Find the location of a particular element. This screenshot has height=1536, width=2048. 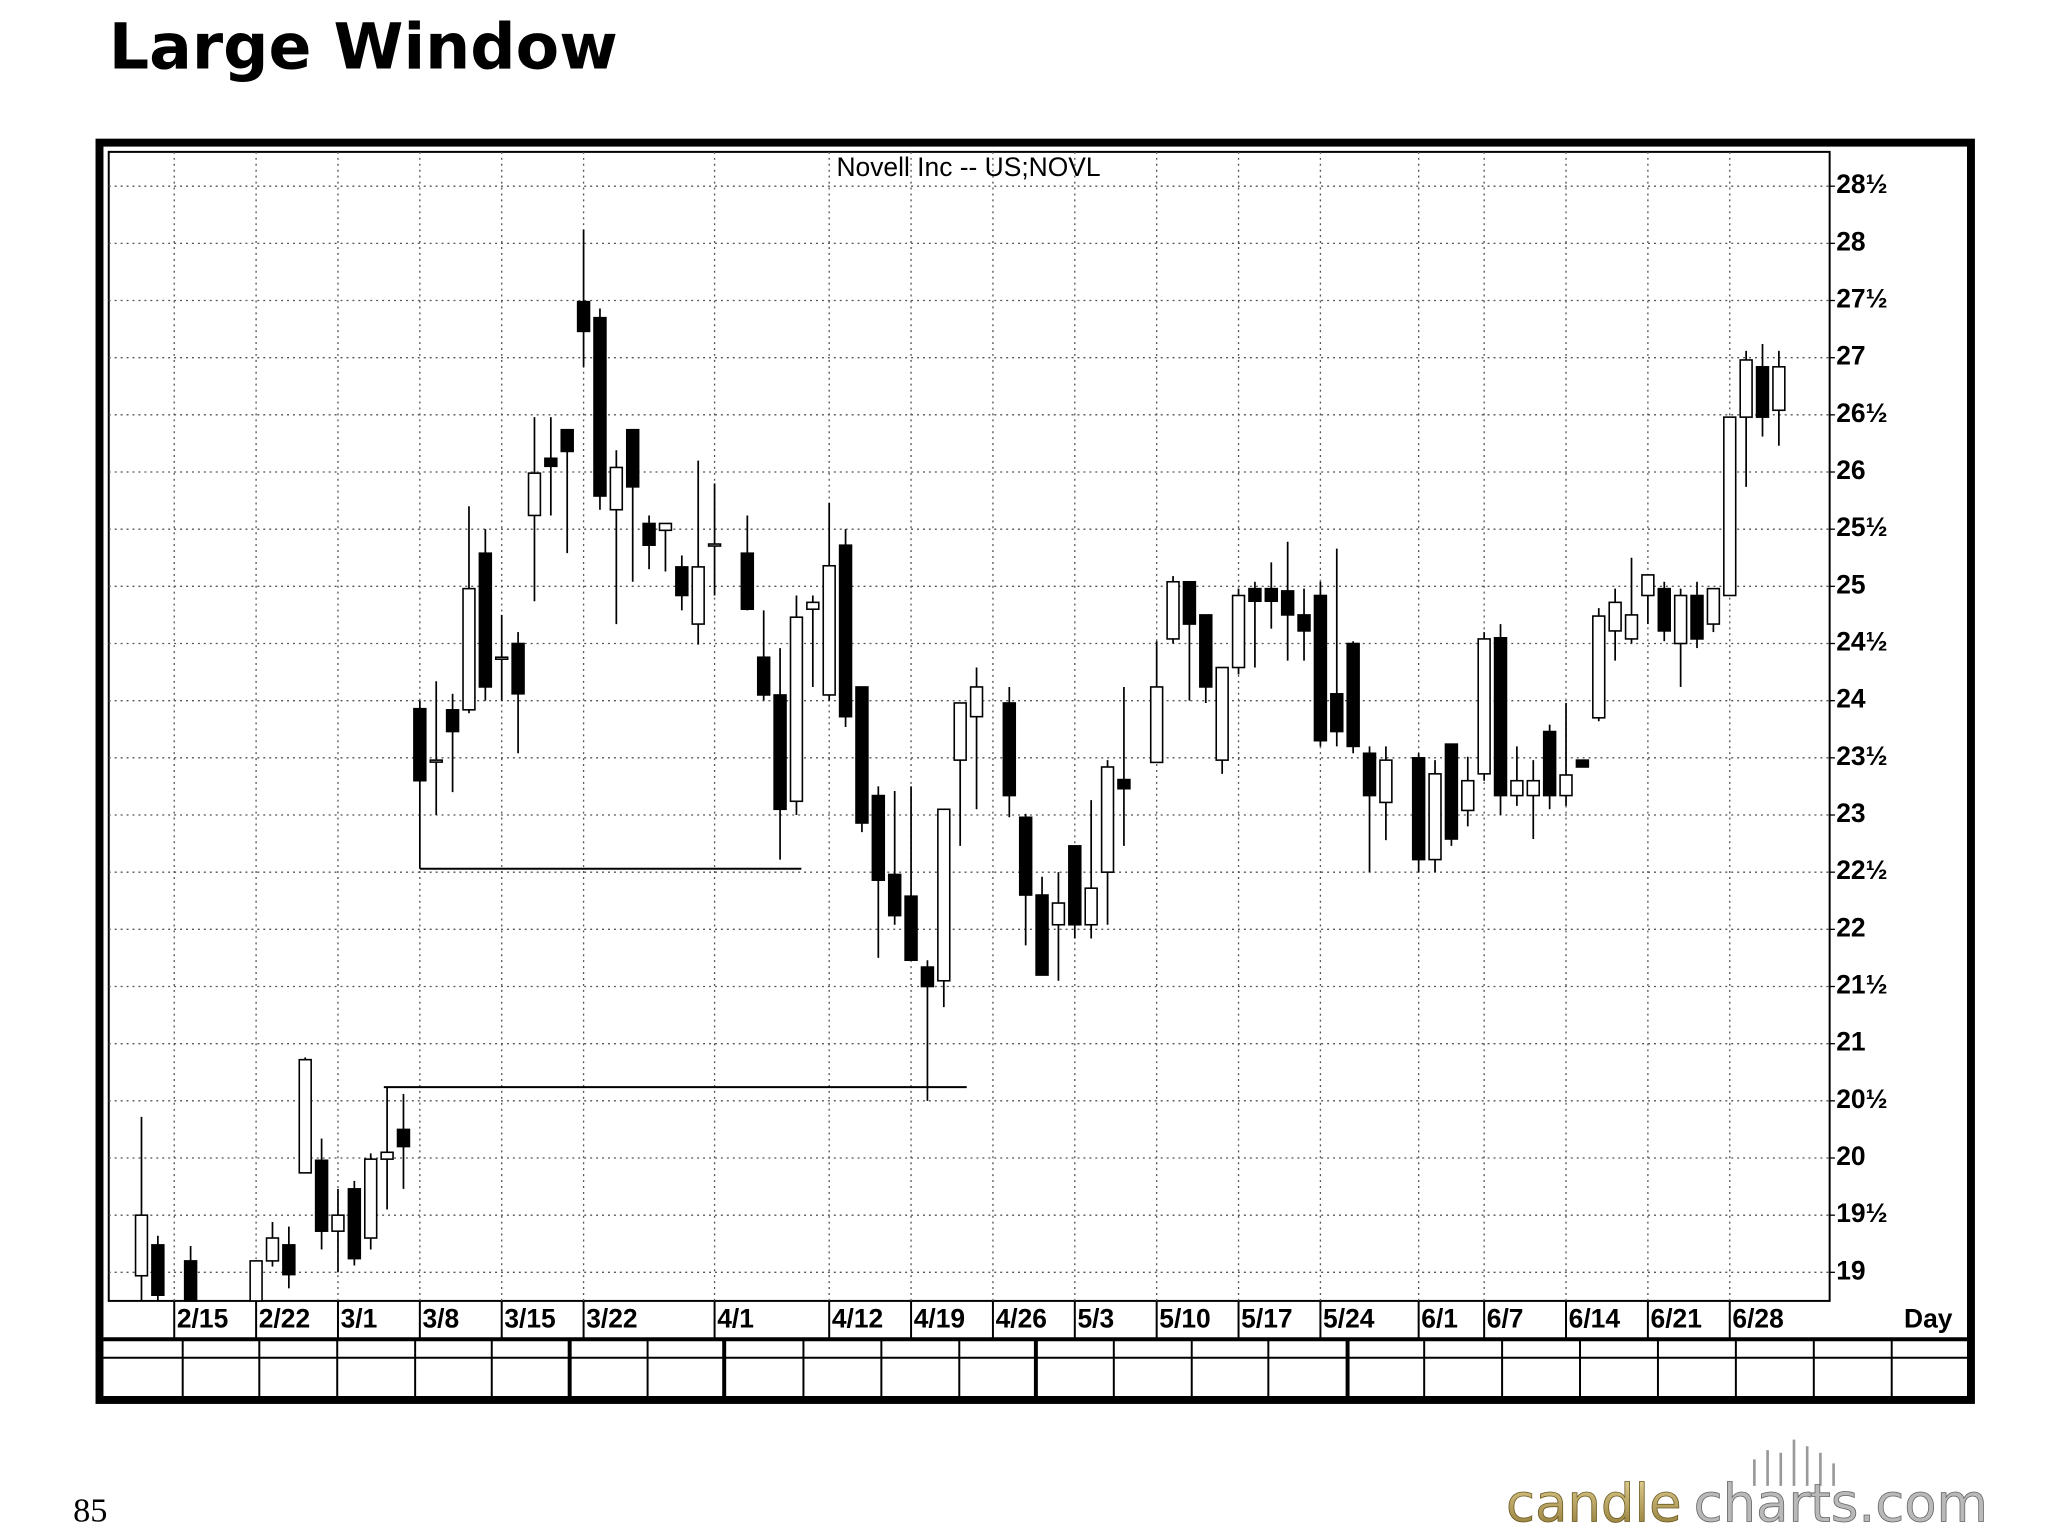

y-tick-label: 23½ is located at coordinates (1861, 756).